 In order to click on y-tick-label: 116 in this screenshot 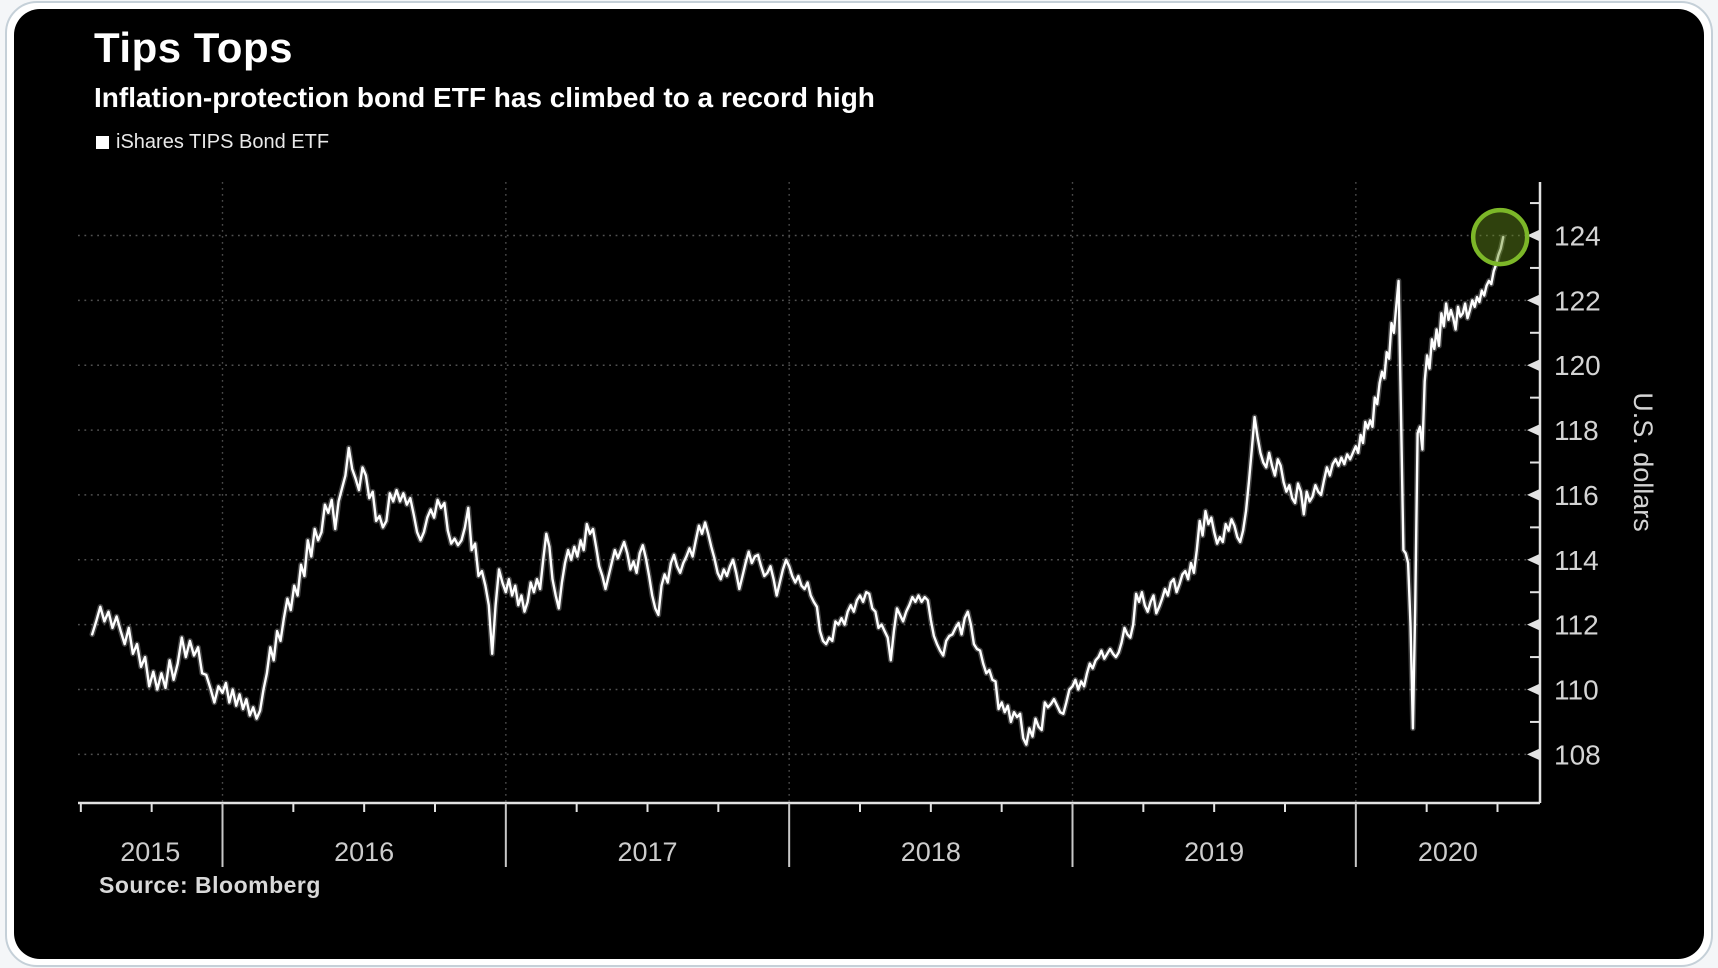, I will do `click(1576, 495)`.